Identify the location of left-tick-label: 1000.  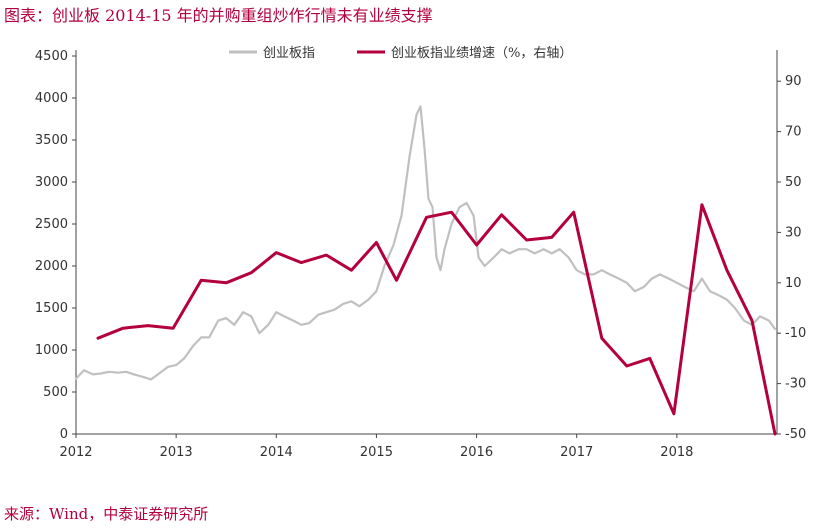
(51, 350).